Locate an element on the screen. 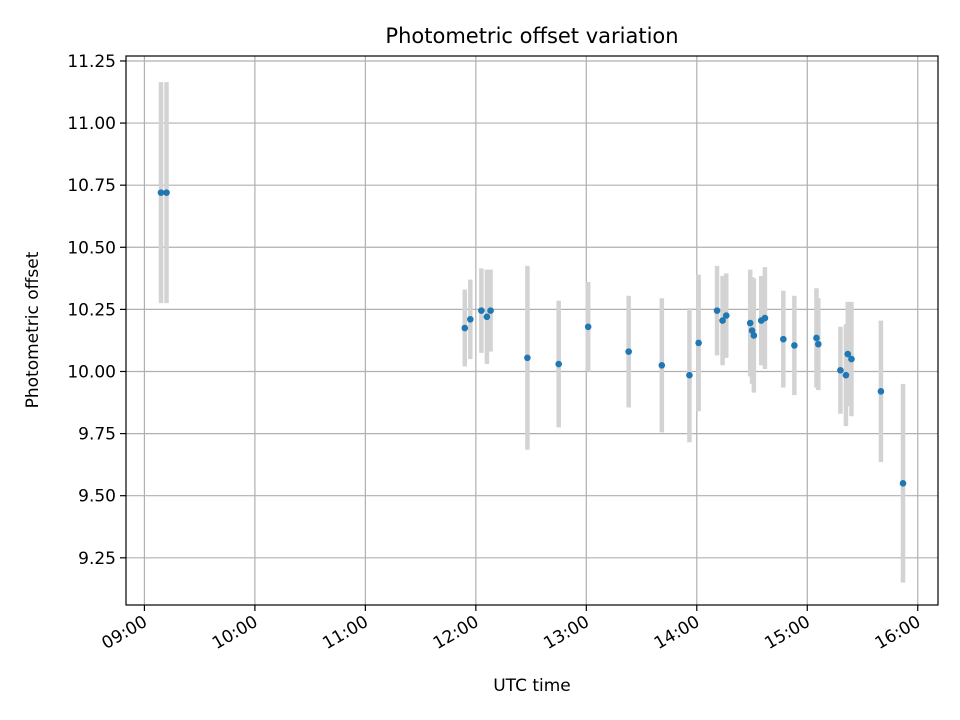  y-tick-label: 11.00 is located at coordinates (91, 124).